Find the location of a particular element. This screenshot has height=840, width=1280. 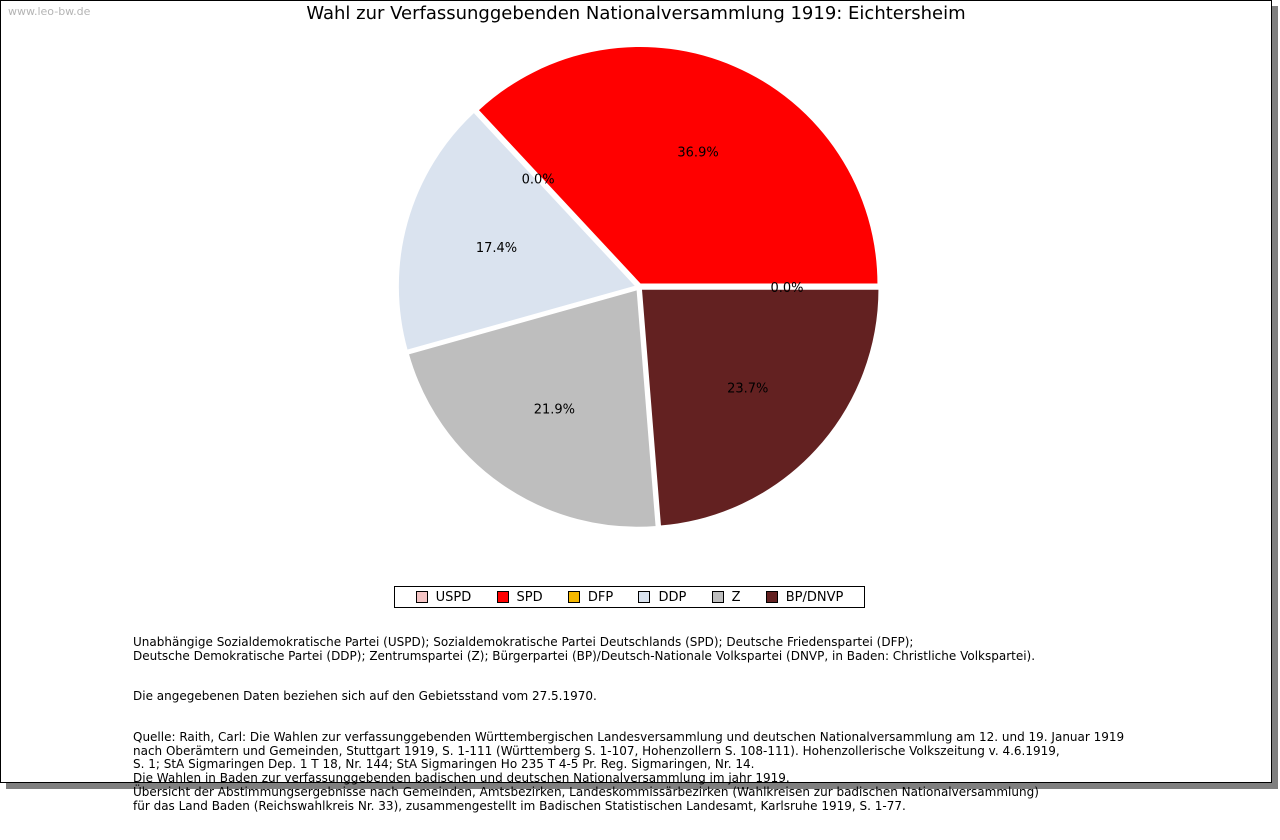

pie-label-bp-dnvp: 23.7% is located at coordinates (747, 388).